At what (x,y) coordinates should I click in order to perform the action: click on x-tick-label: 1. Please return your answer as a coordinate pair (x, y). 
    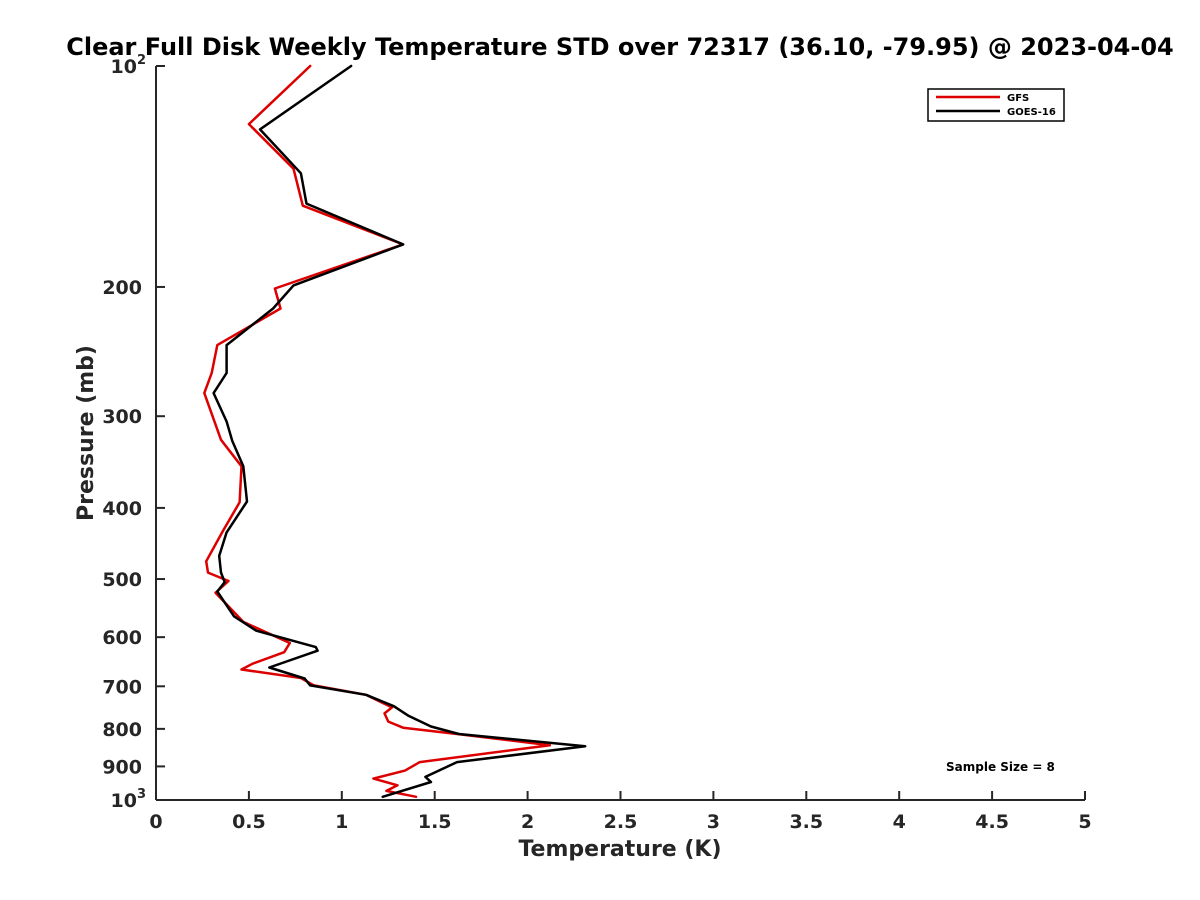
    Looking at the image, I should click on (341, 822).